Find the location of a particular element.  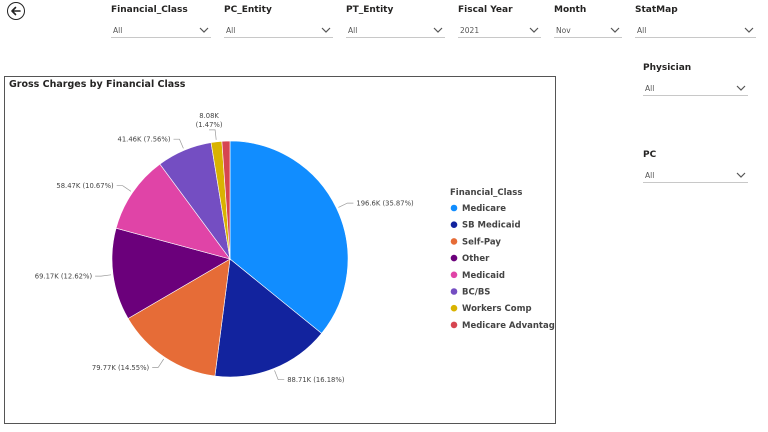

legend-item: Medicare is located at coordinates (484, 209).